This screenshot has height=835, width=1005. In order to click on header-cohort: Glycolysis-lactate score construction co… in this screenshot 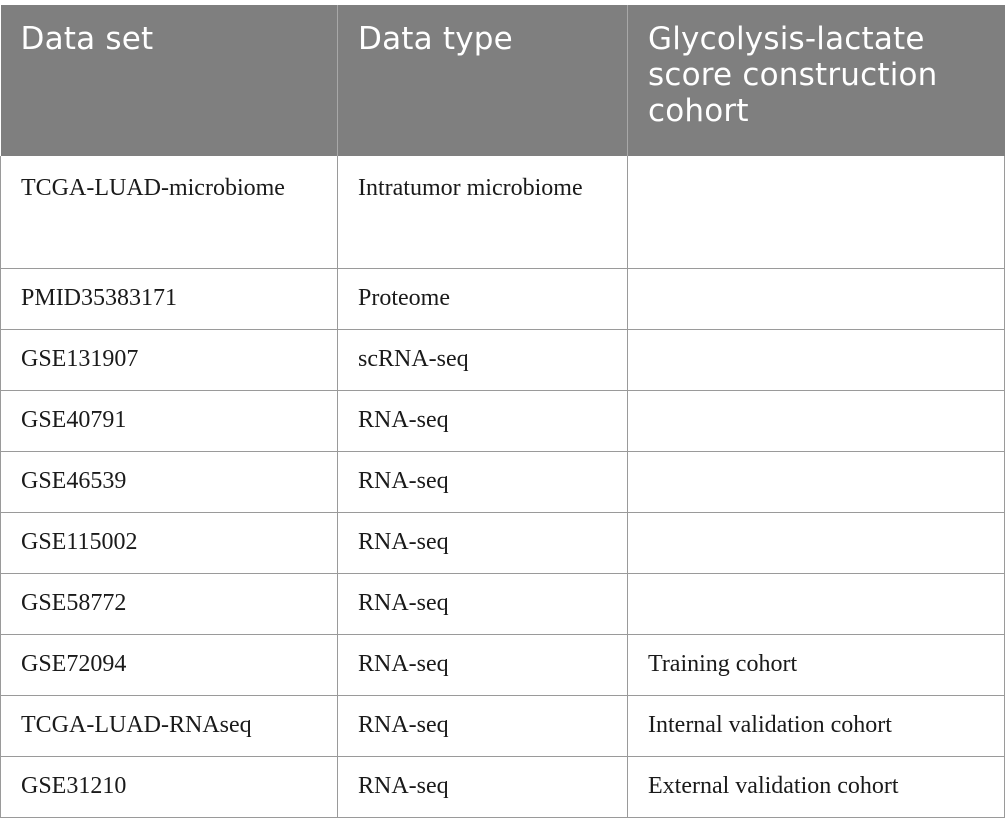, I will do `click(816, 80)`.